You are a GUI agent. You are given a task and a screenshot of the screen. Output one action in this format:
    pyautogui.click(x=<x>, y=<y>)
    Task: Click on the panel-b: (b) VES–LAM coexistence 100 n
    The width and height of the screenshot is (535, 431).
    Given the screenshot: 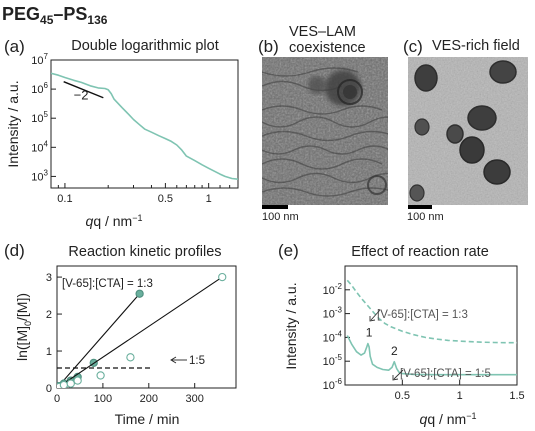 What is the action you would take?
    pyautogui.click(x=323, y=123)
    